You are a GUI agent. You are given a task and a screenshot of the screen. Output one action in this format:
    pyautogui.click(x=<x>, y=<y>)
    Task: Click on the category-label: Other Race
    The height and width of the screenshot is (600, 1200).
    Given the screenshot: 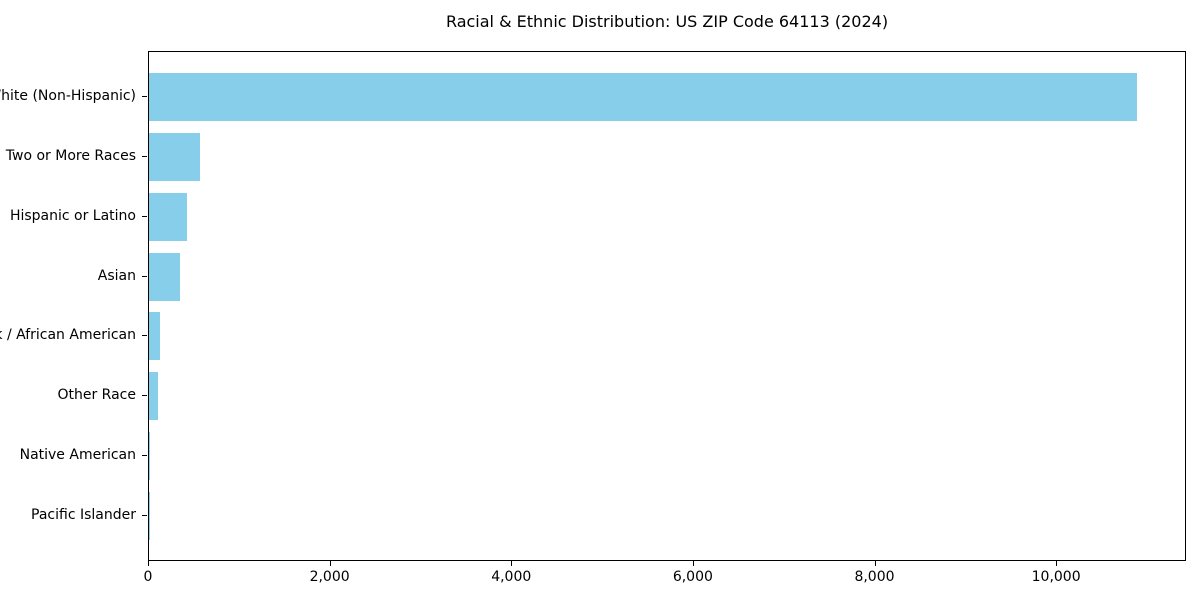 What is the action you would take?
    pyautogui.click(x=96, y=395)
    